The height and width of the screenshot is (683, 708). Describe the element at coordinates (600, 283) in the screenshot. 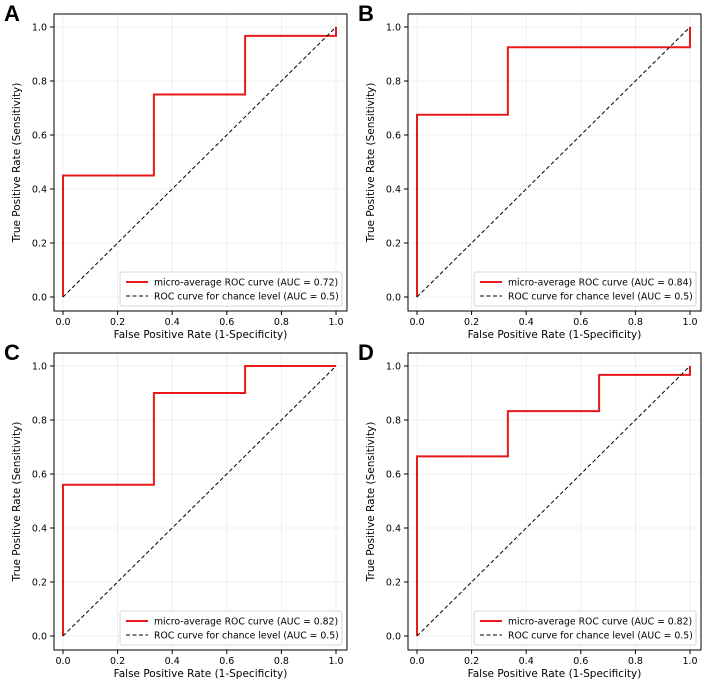

I see `legend-entry-label: micro-average ROC curve (AUC = 0.84)` at that location.